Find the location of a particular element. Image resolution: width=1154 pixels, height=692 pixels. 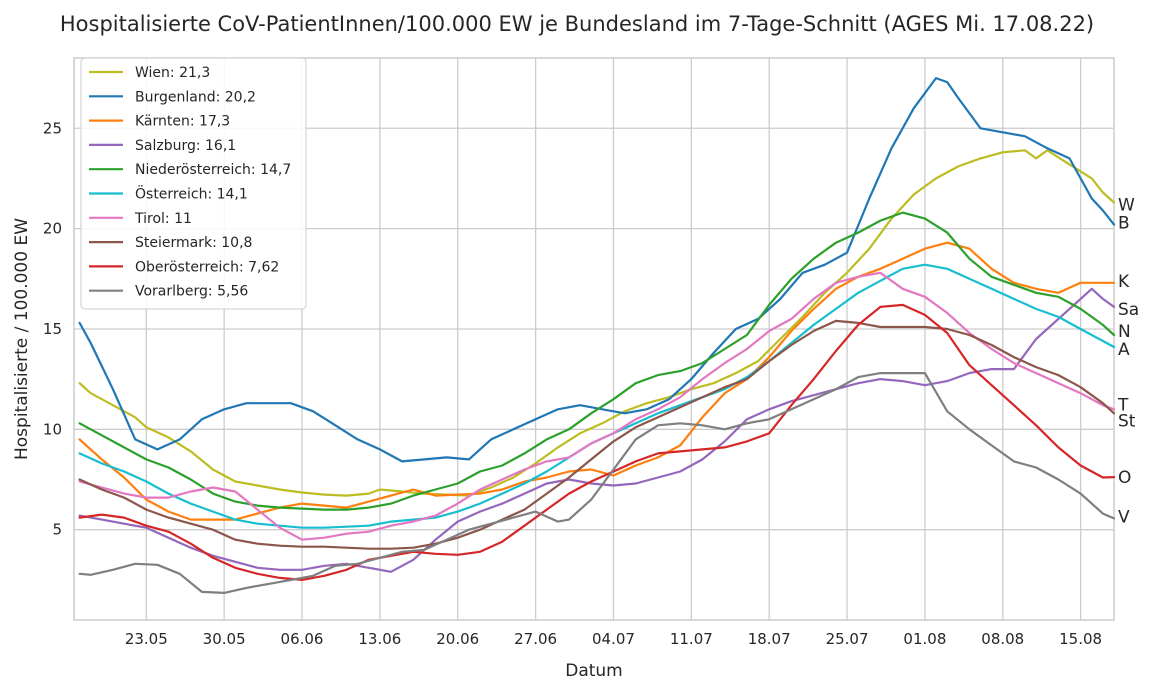

legend-entry: Wien: 21,3 is located at coordinates (172, 73).